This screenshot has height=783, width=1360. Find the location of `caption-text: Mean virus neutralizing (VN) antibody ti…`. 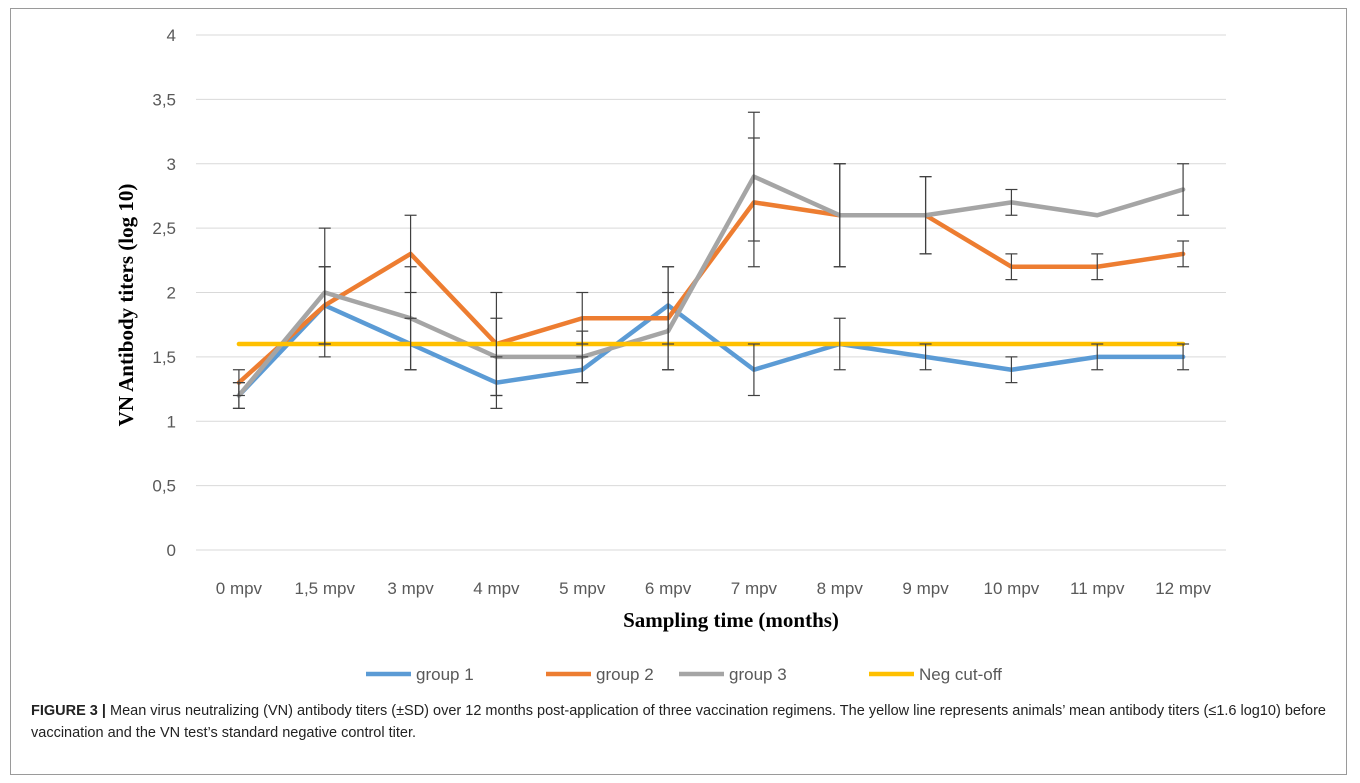

caption-text: Mean virus neutralizing (VN) antibody ti… is located at coordinates (678, 722).